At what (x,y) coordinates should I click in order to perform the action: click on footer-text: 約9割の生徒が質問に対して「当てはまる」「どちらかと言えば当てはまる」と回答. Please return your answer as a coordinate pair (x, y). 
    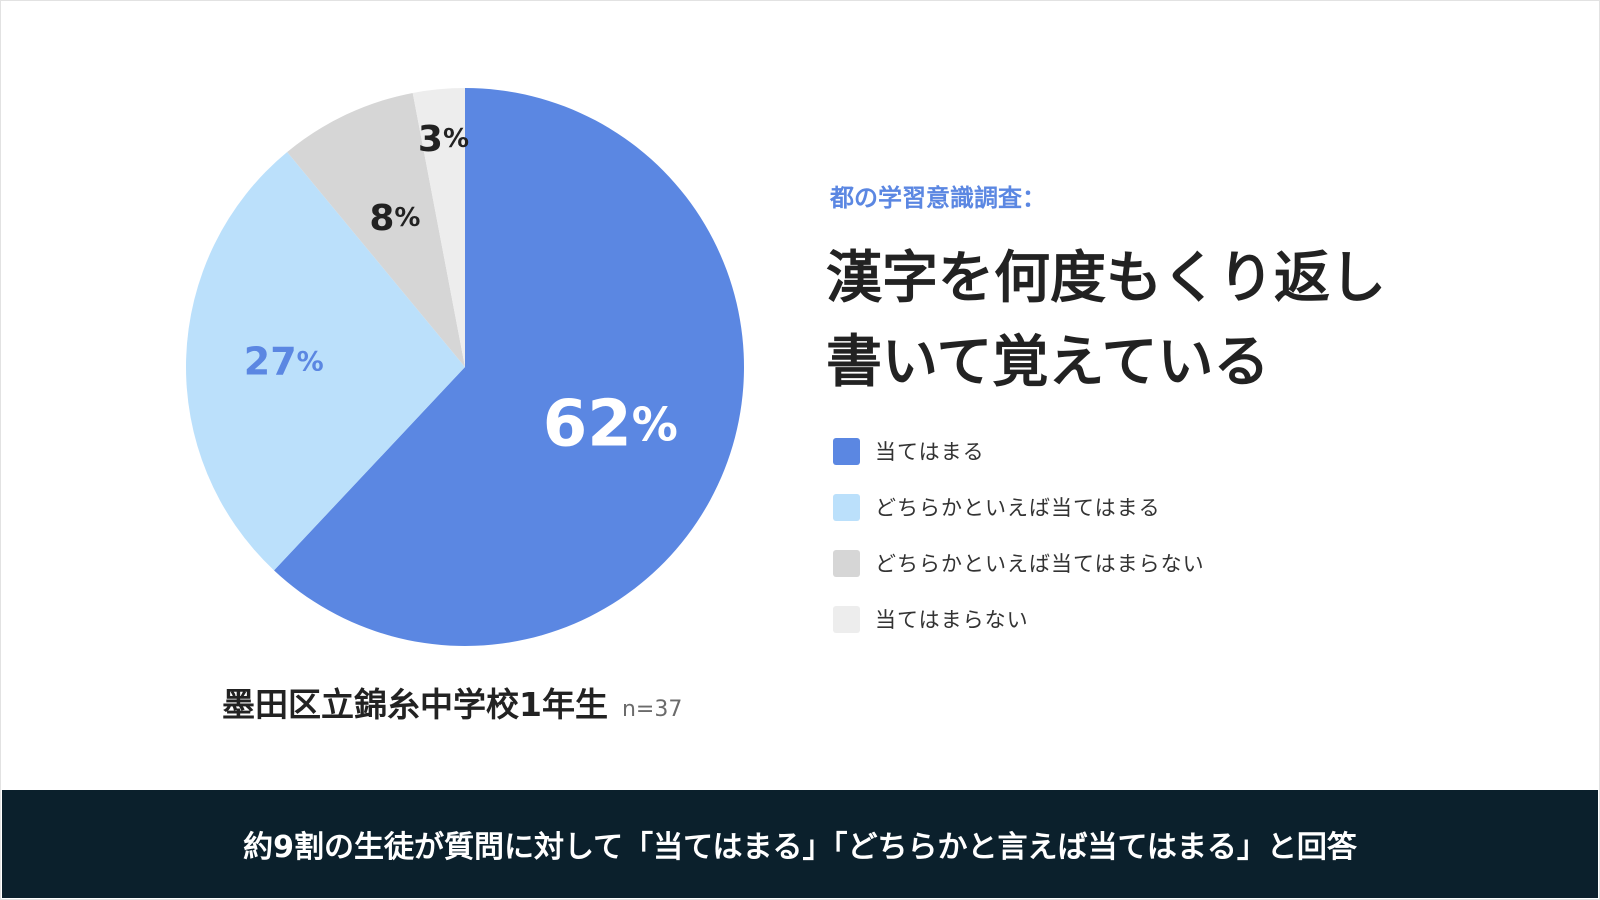
    Looking at the image, I should click on (800, 847).